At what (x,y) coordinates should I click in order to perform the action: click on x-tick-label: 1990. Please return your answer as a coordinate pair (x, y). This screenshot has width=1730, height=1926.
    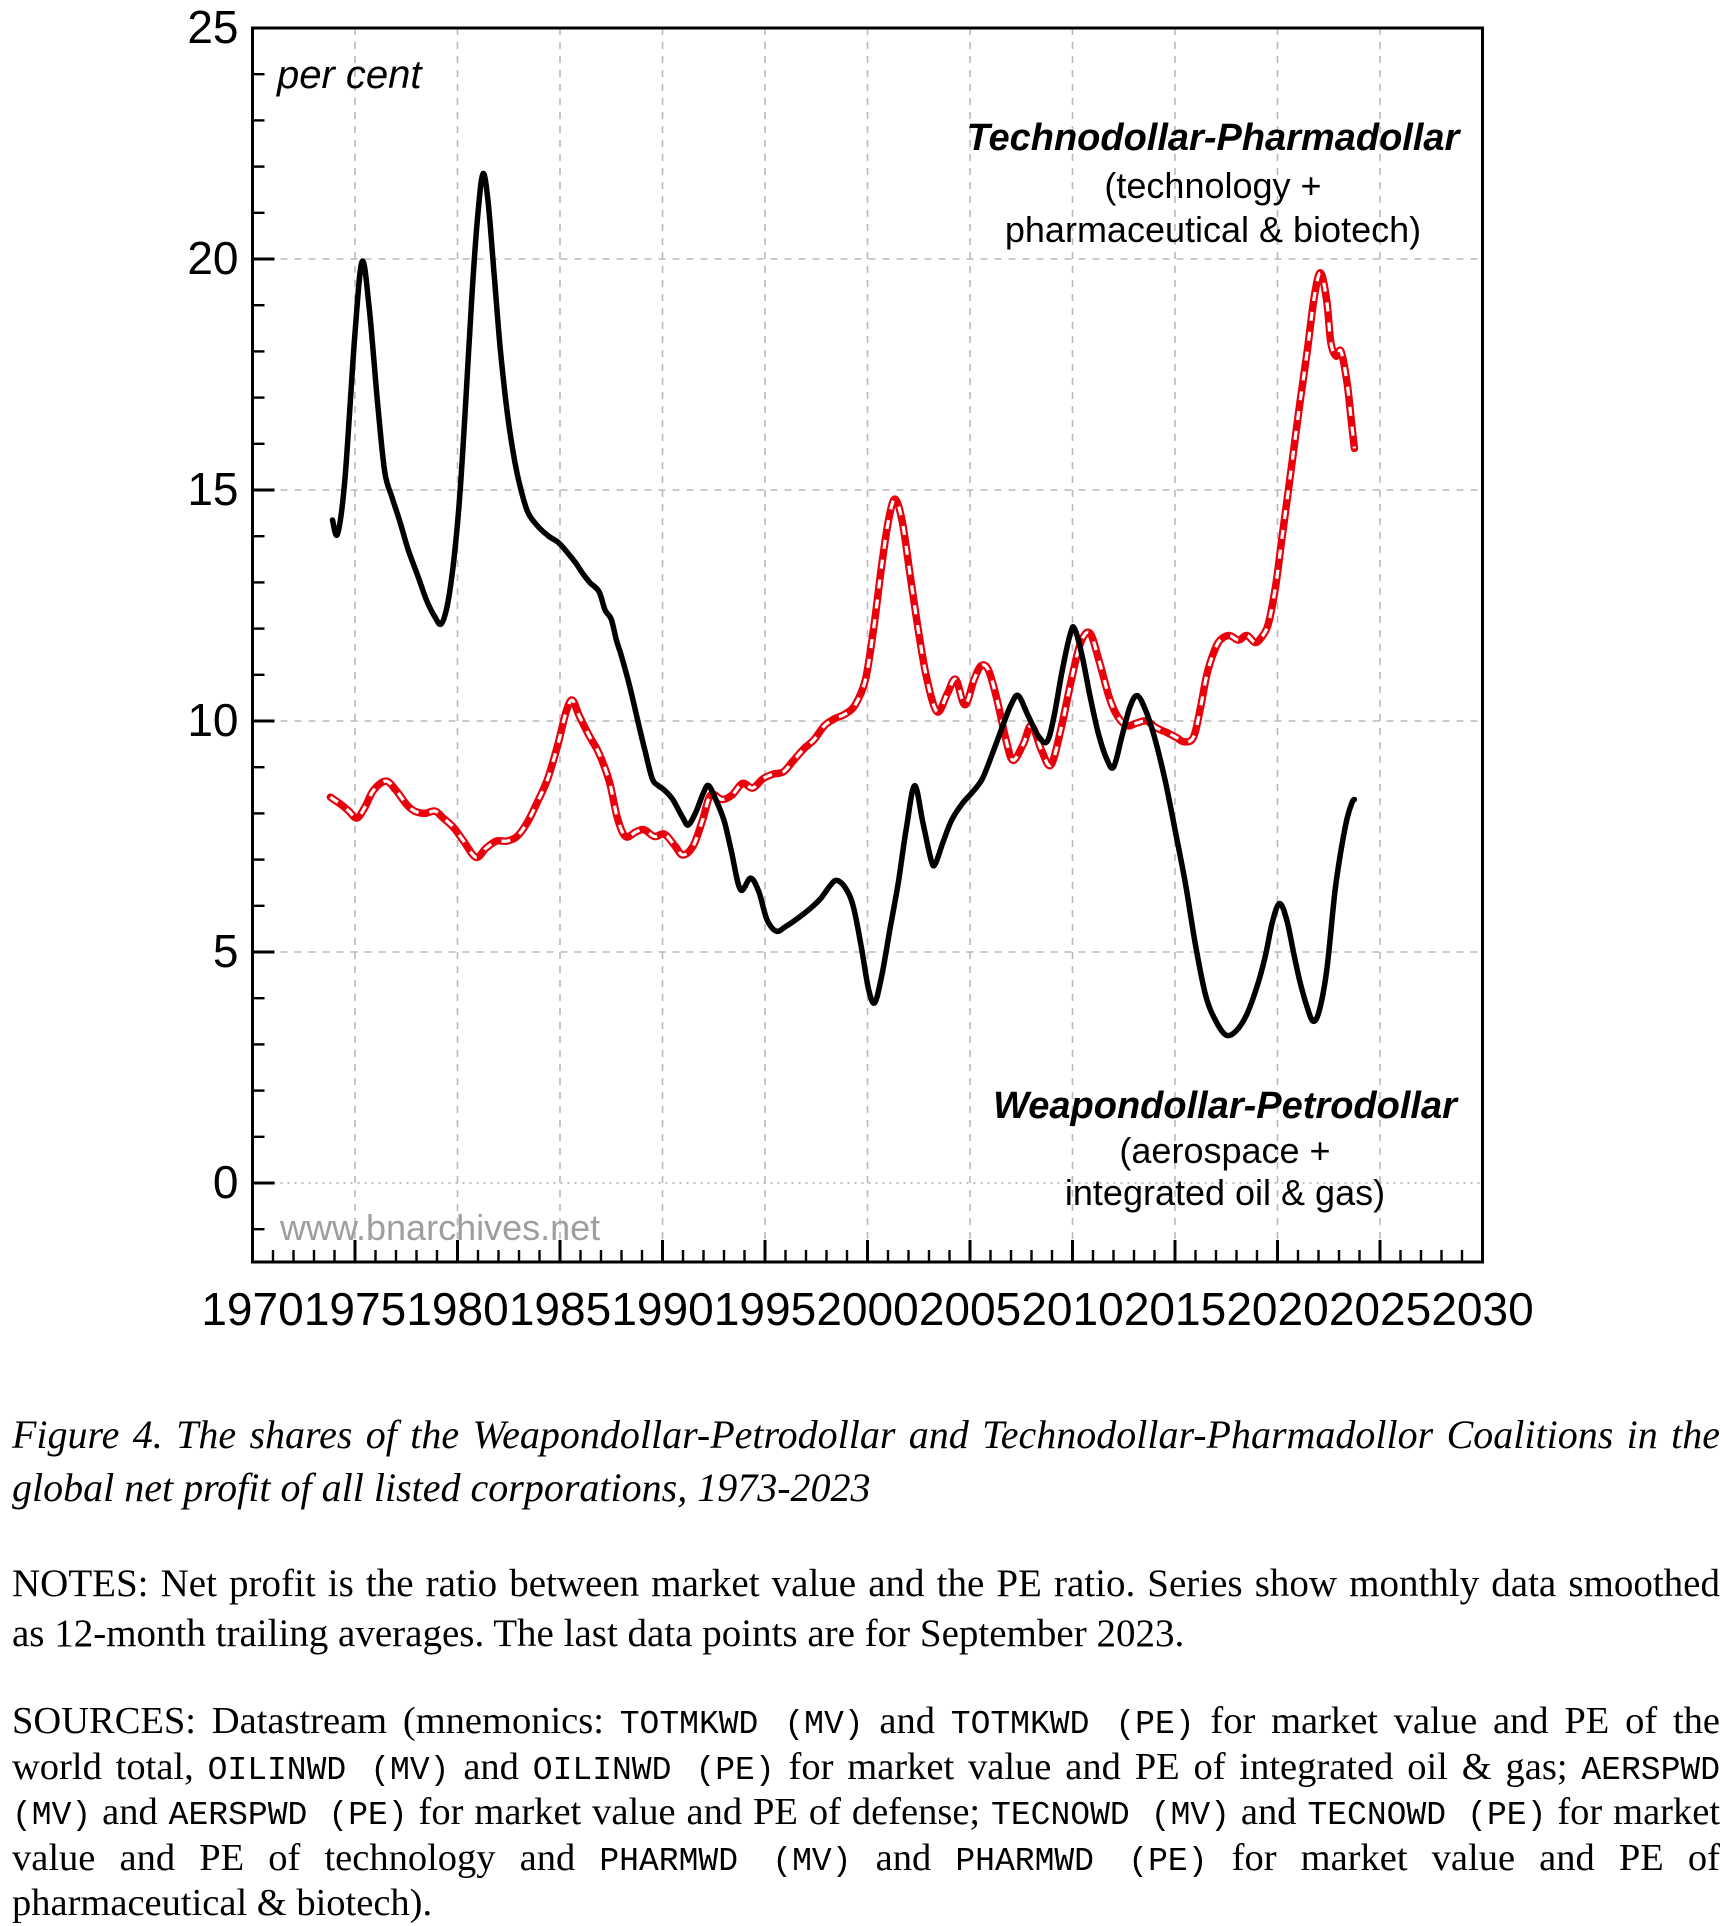
    Looking at the image, I should click on (662, 1309).